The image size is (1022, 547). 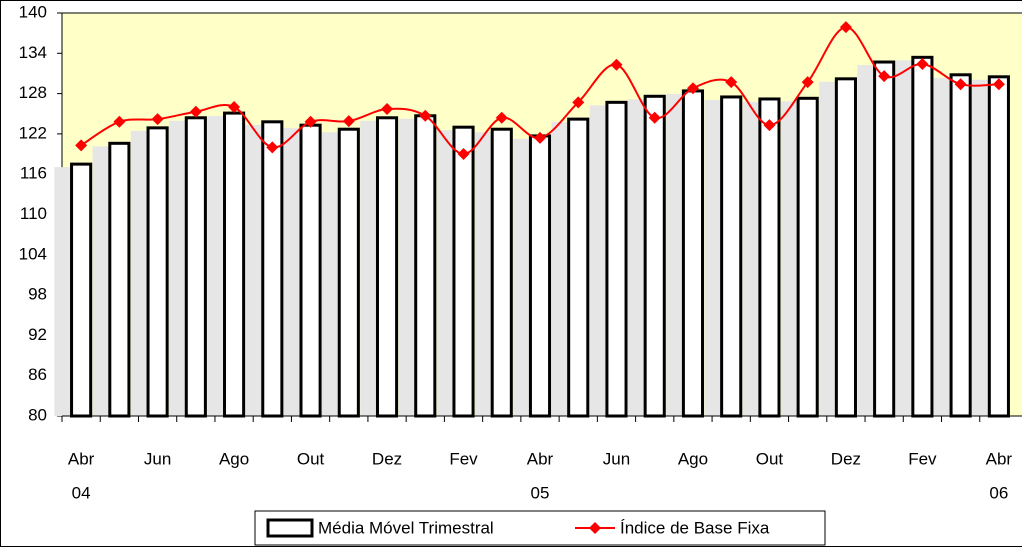 I want to click on y-tick-label: 98, so click(x=37, y=294).